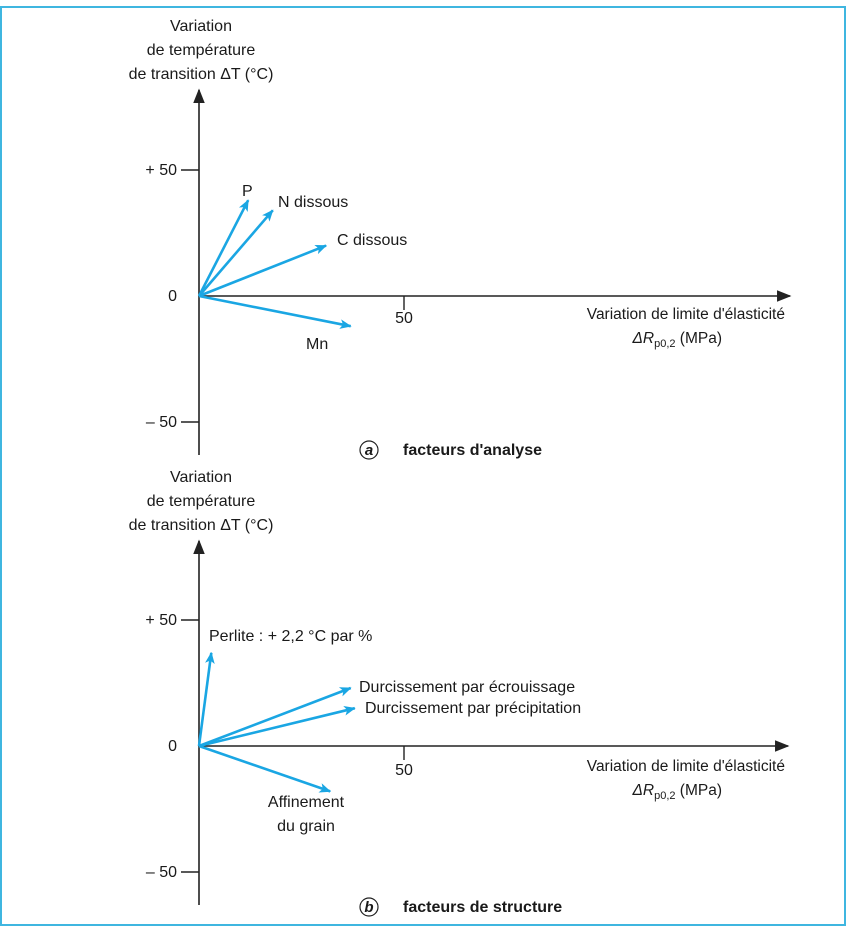 The height and width of the screenshot is (931, 846). I want to click on caption-text-a: facteurs d'analyse, so click(472, 450).